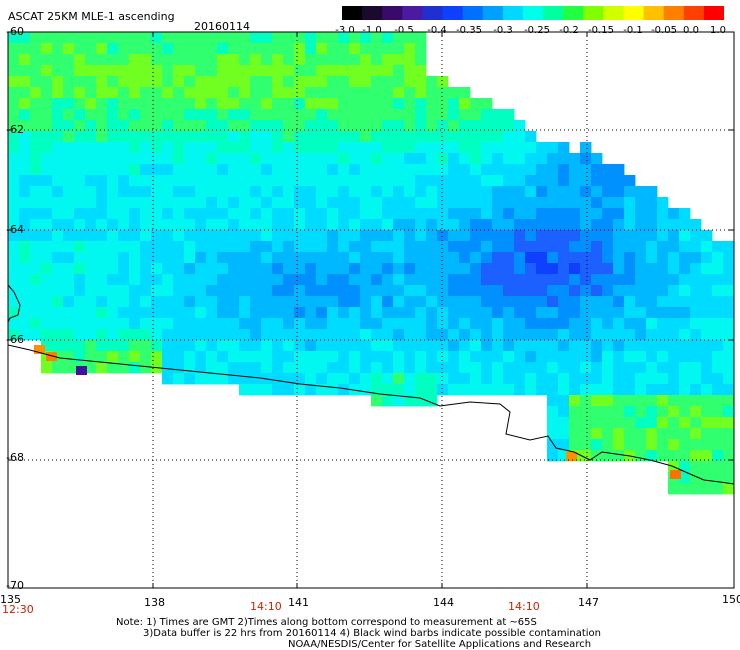  I want to click on colorbar-tick-label: -0.3, so click(503, 30).